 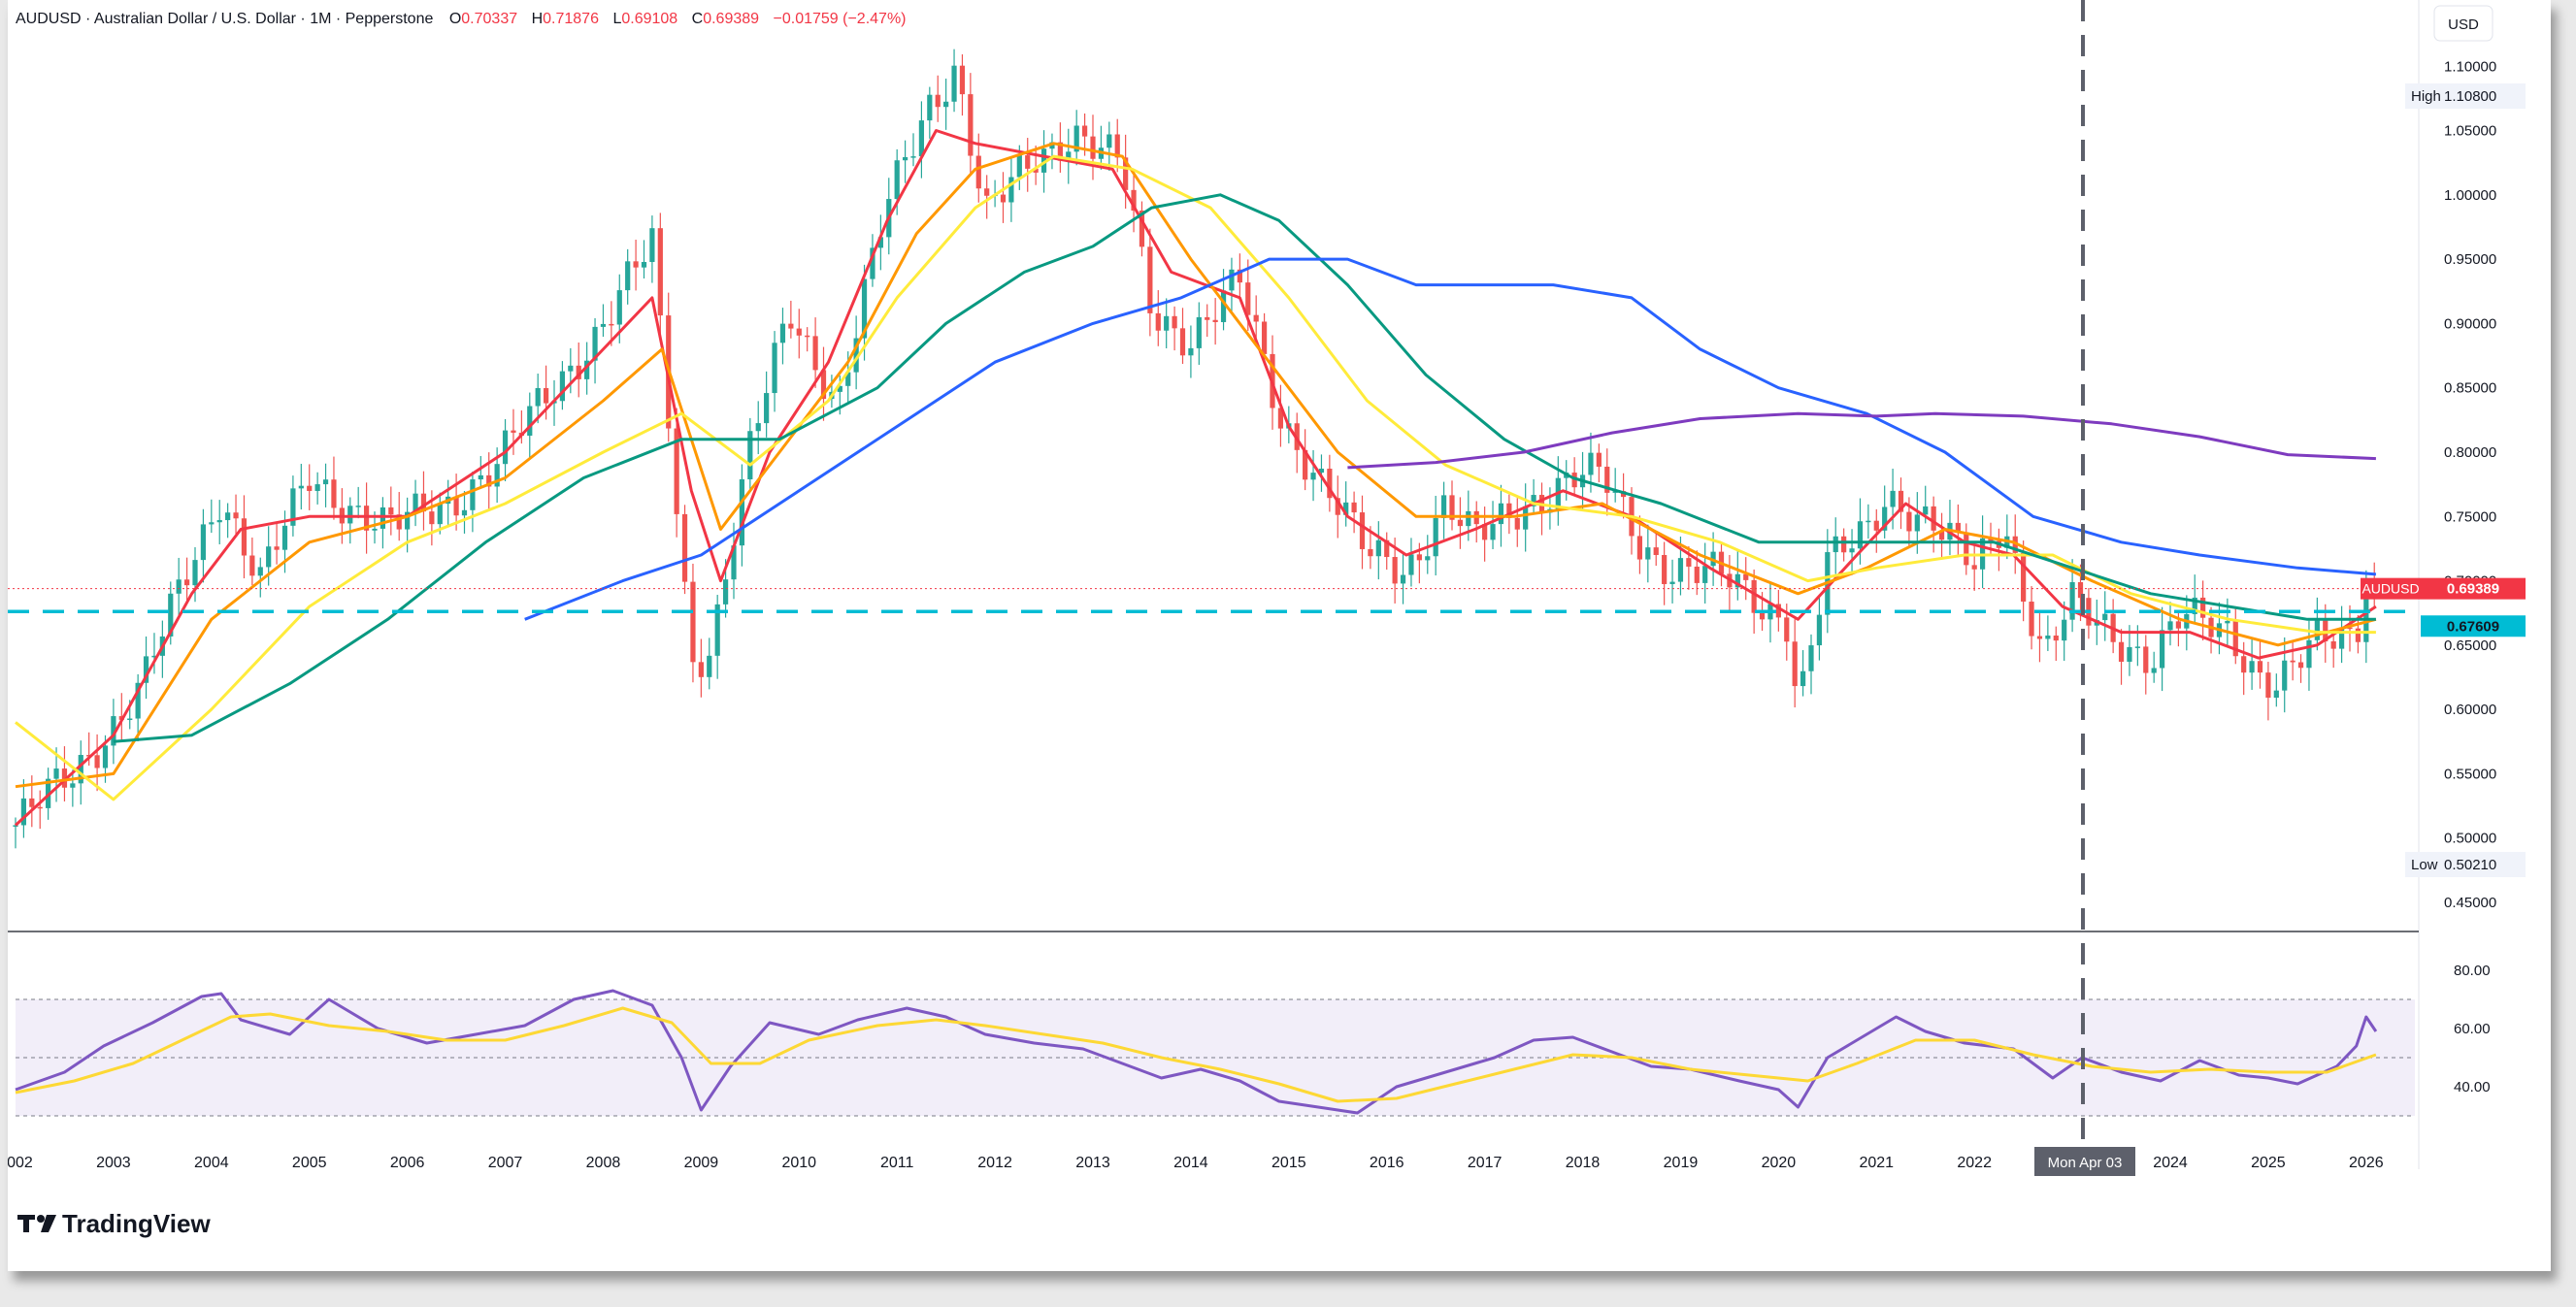 What do you see at coordinates (2470, 323) in the screenshot?
I see `price-axis-label: 0.90000` at bounding box center [2470, 323].